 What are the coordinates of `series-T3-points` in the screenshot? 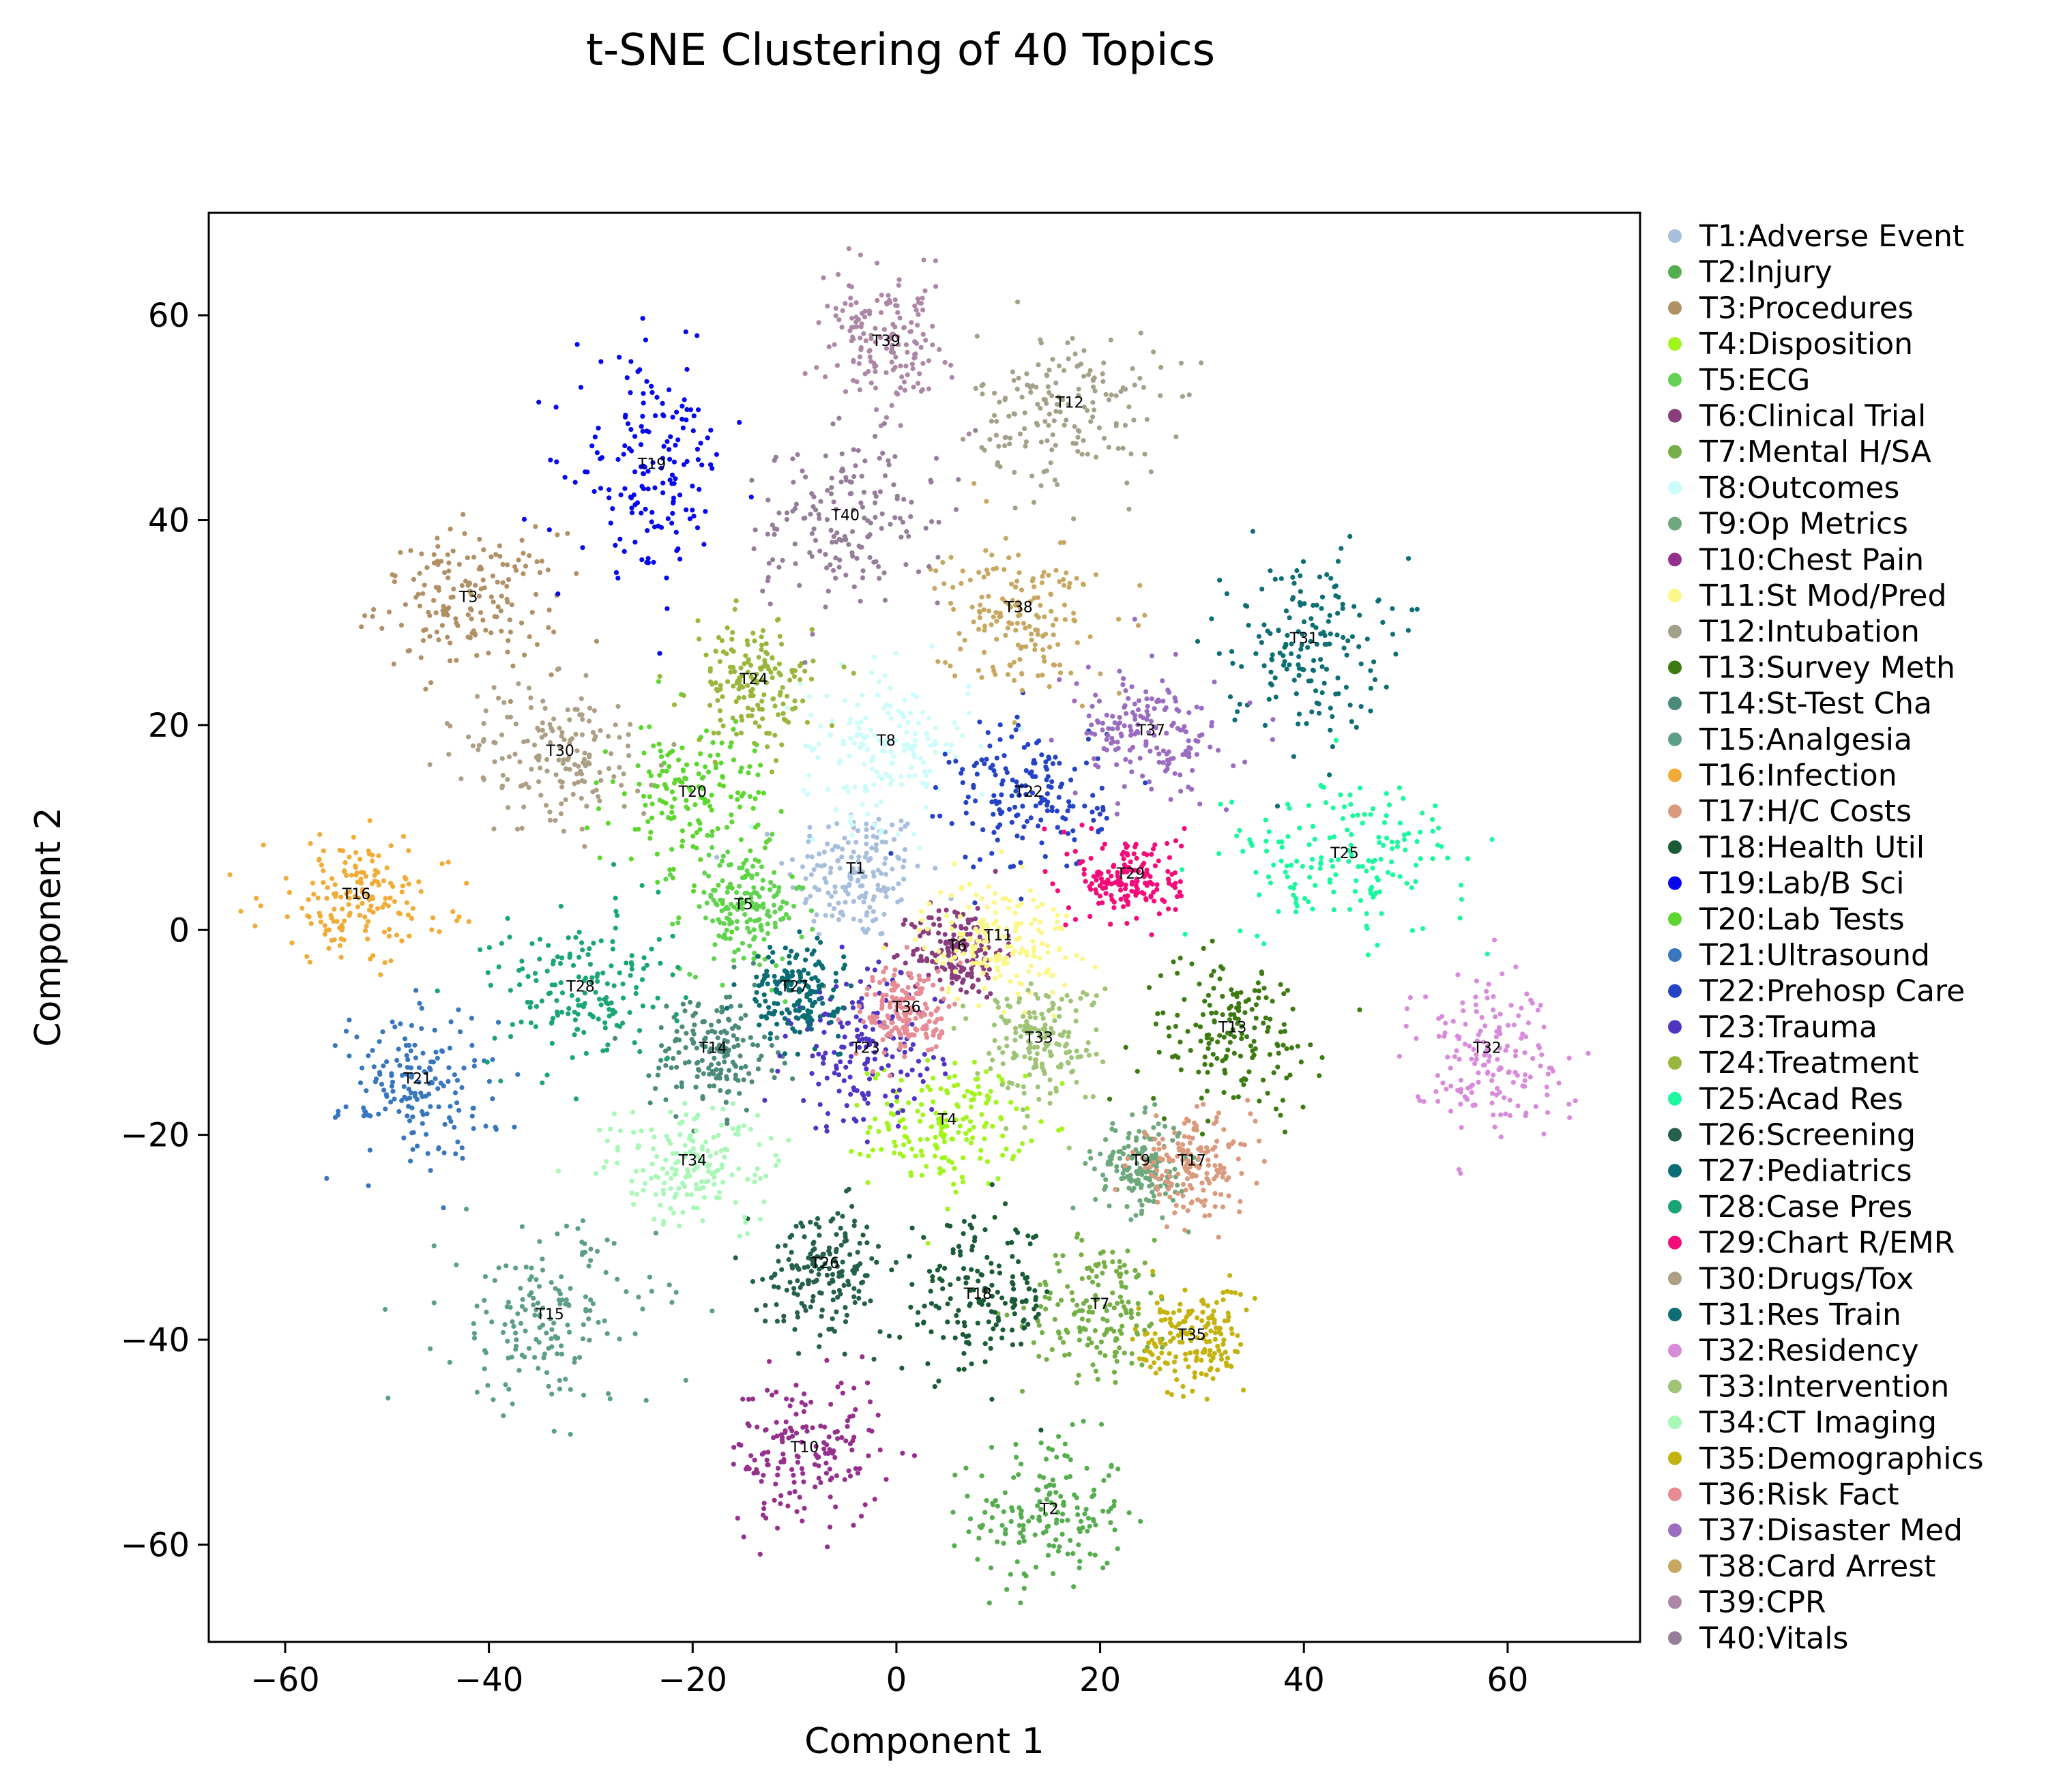 It's located at (480, 608).